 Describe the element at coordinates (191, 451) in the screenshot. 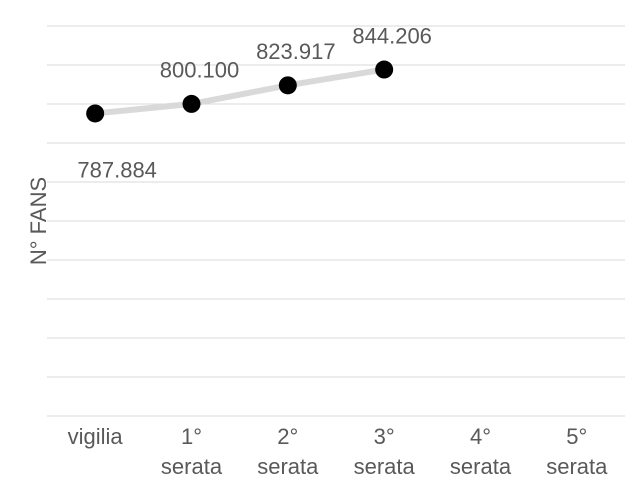

I see `x-tick-label: 1° serata` at that location.